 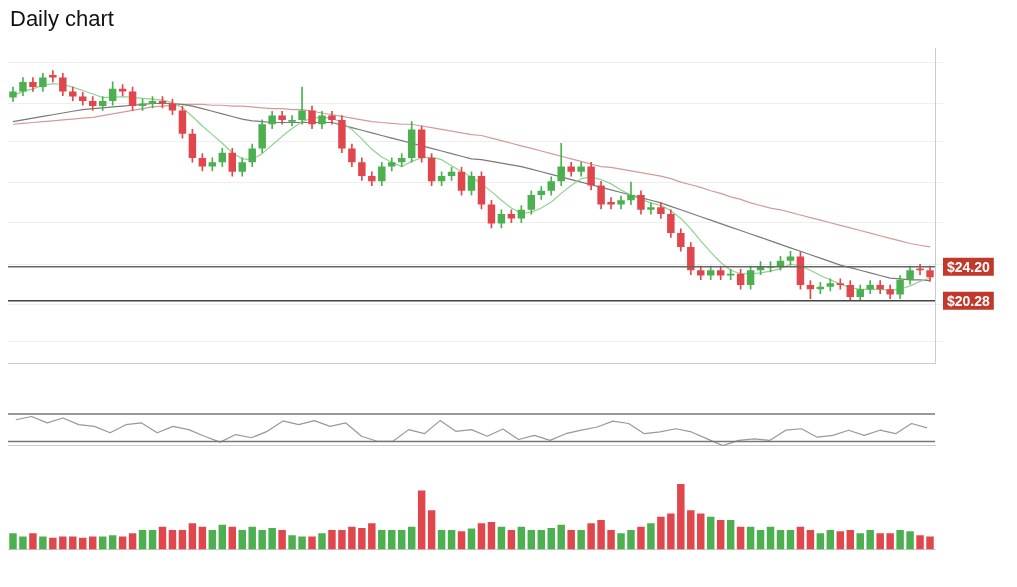 What do you see at coordinates (969, 300) in the screenshot?
I see `ref-line-label: $20.28` at bounding box center [969, 300].